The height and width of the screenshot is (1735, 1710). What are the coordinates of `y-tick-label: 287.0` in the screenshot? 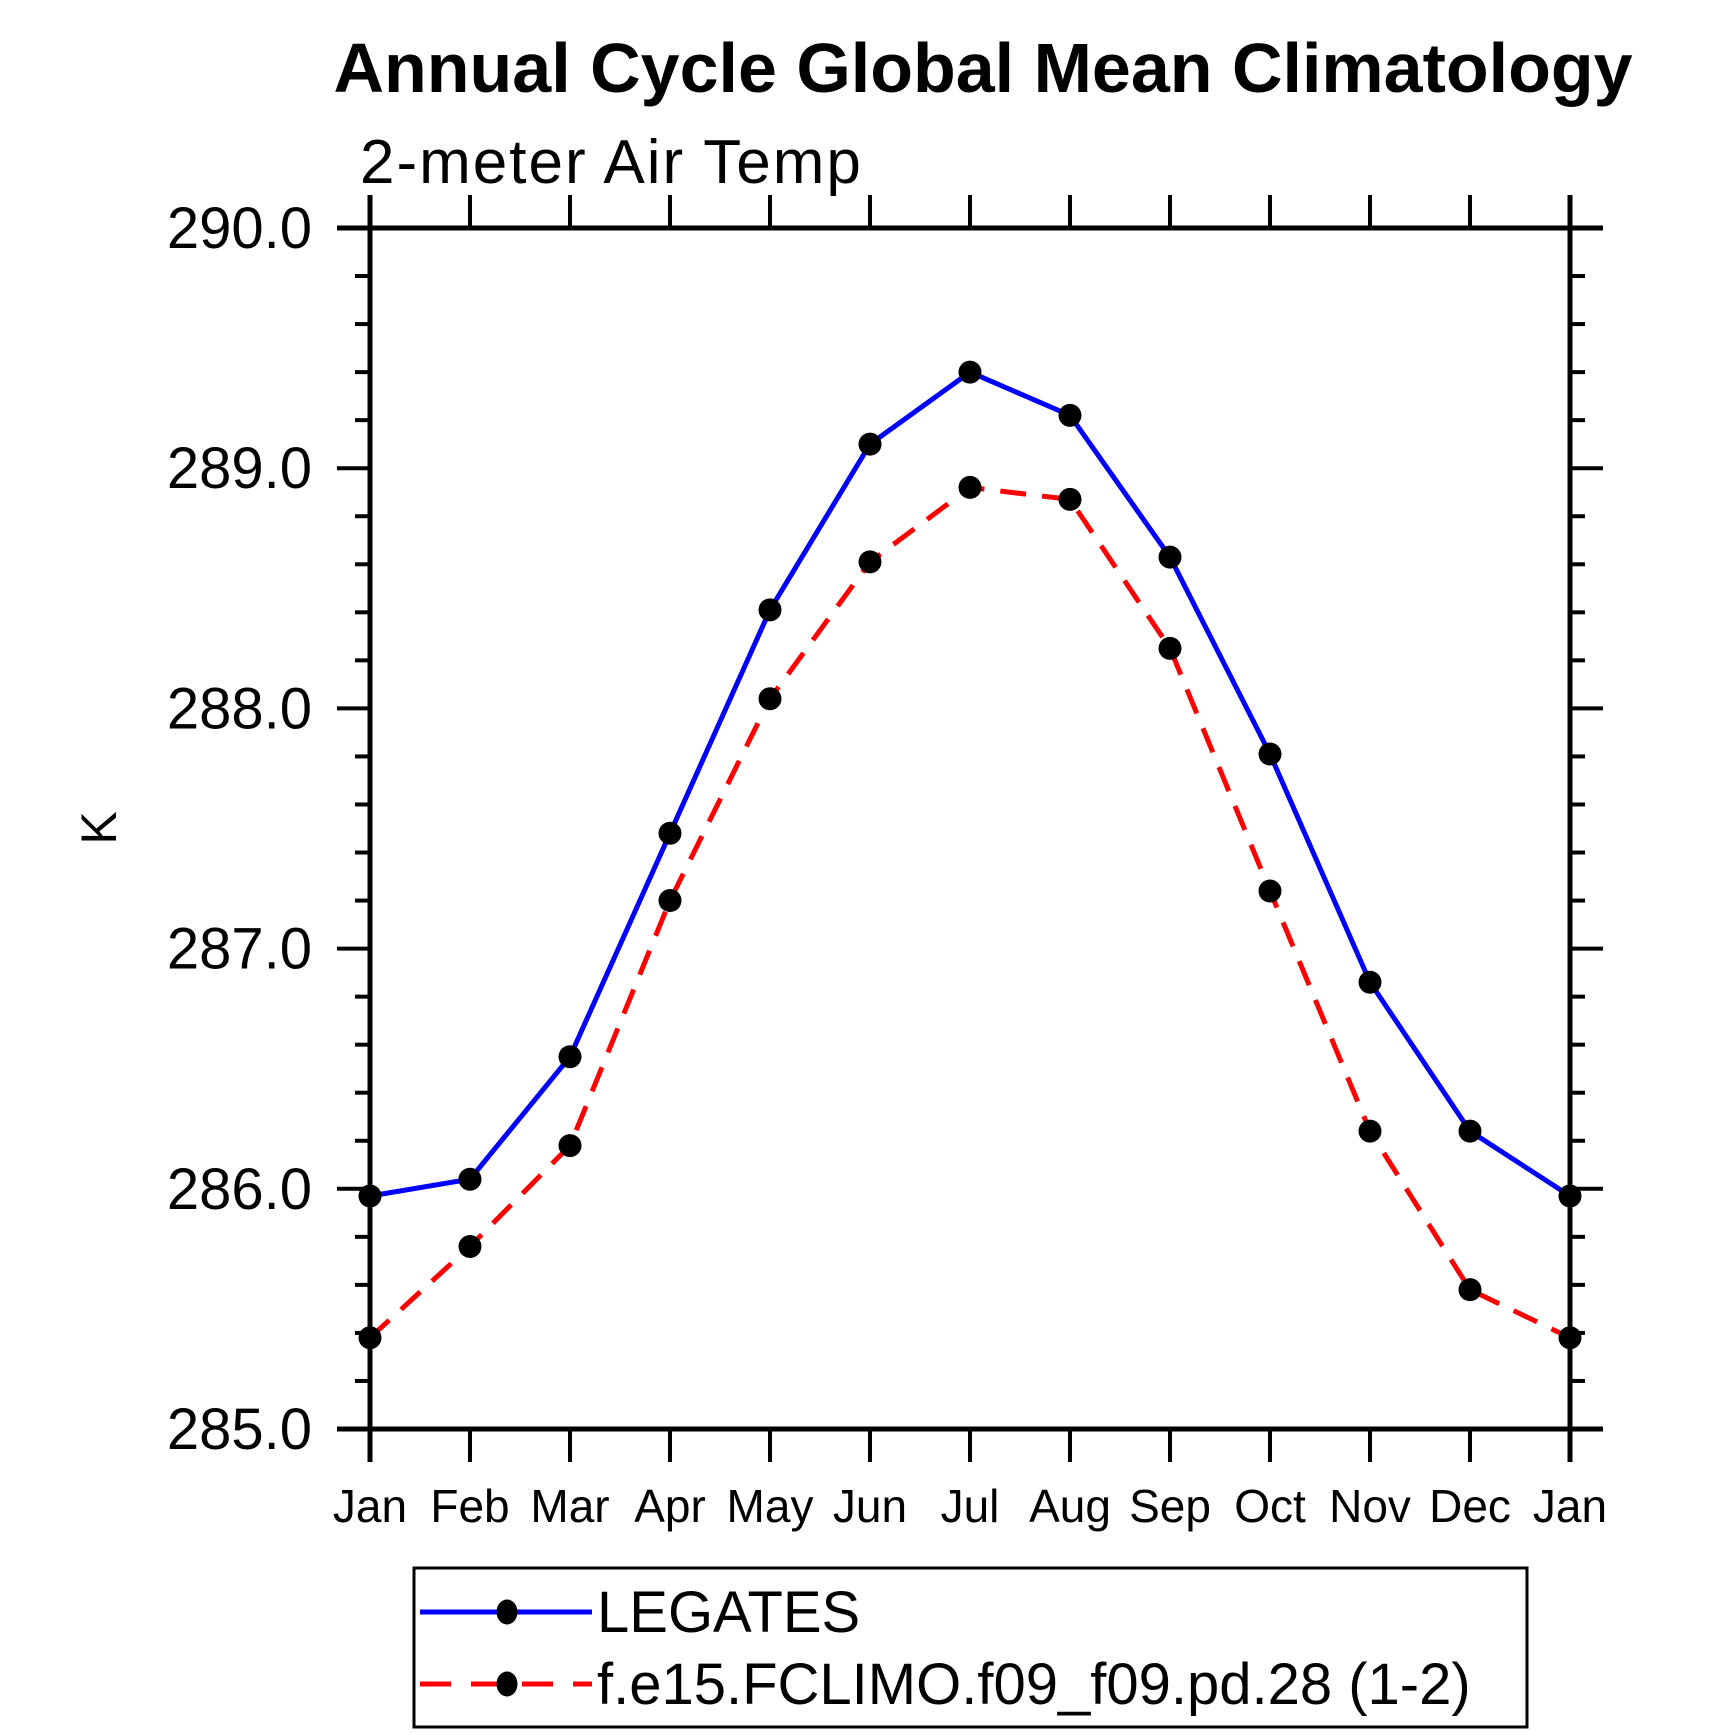 It's located at (239, 949).